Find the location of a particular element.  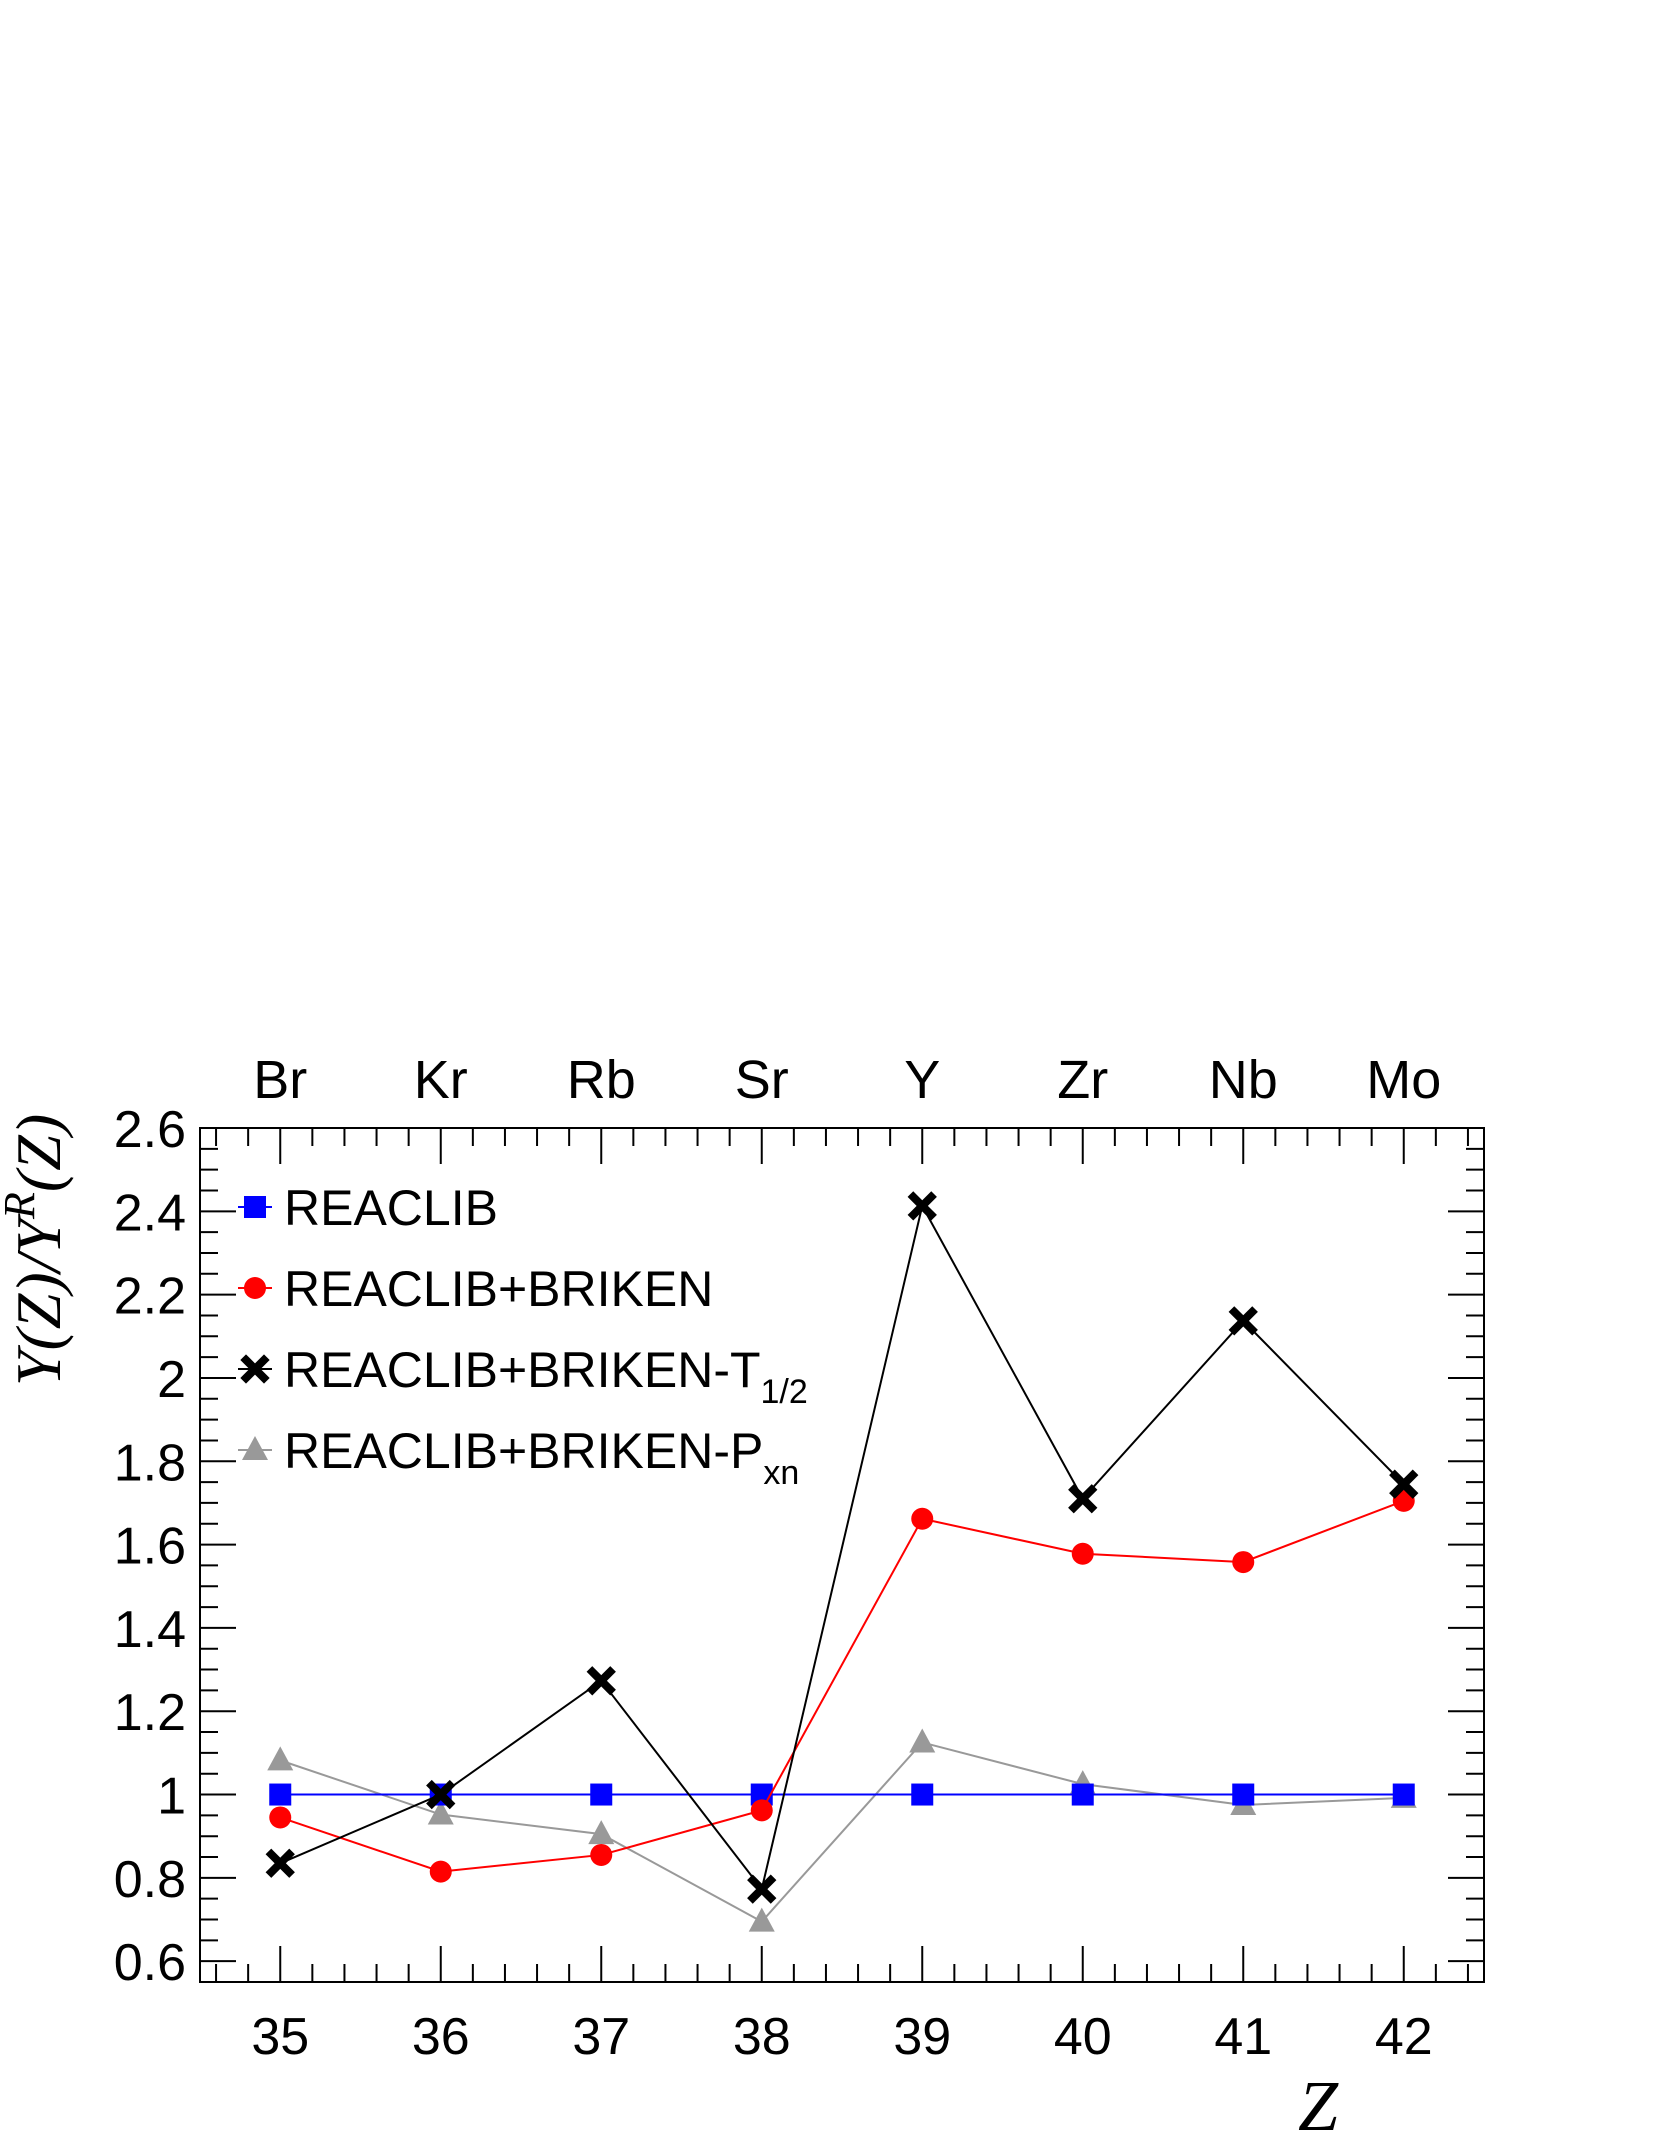

y-tick-label: 0.8 is located at coordinates (150, 1880).